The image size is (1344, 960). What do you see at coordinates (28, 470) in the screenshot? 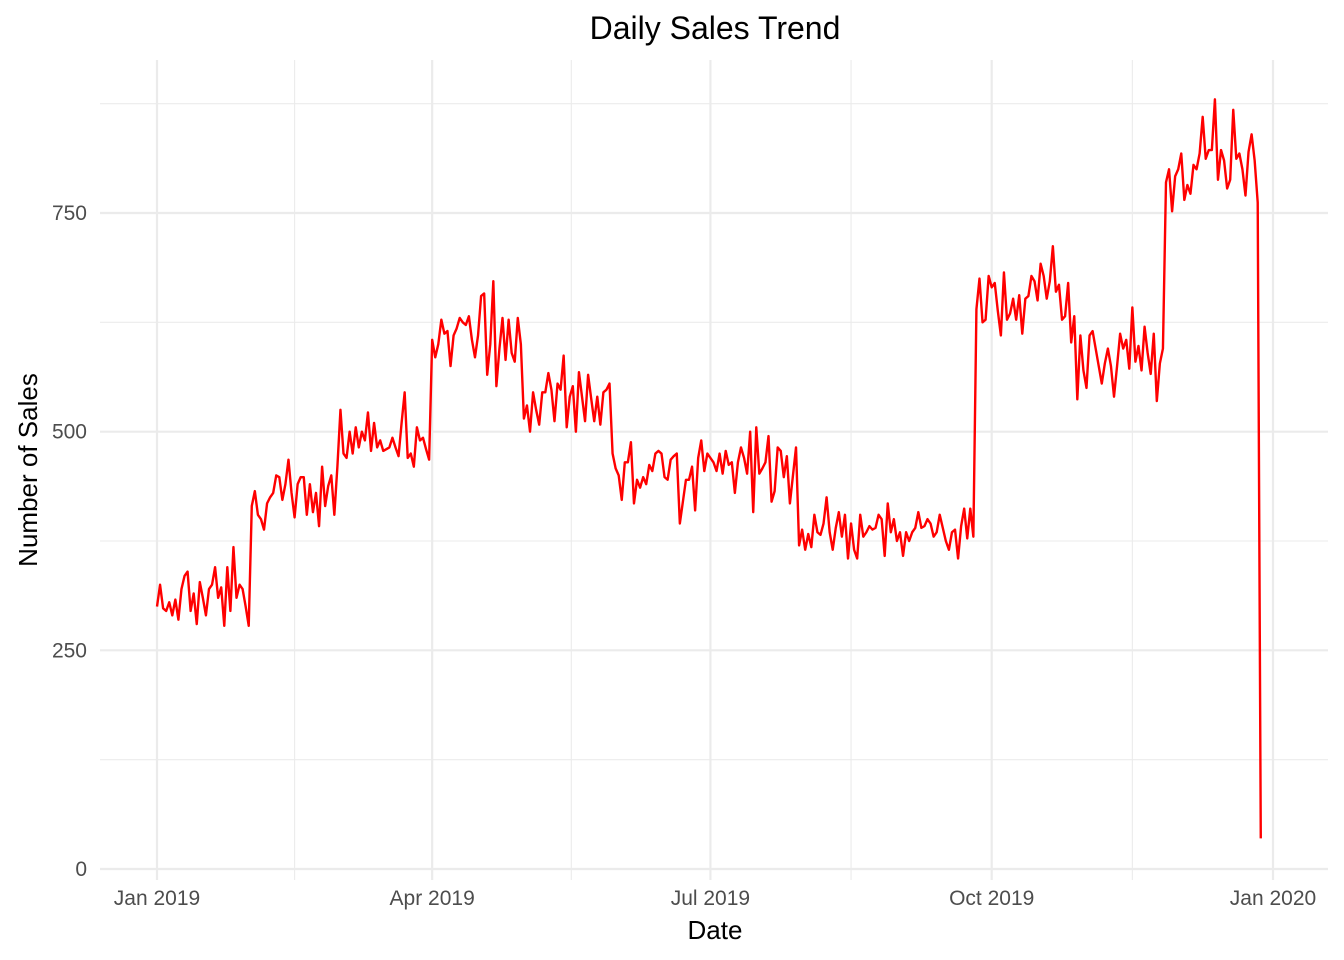
I see `y-axis-title: Number of Sales` at bounding box center [28, 470].